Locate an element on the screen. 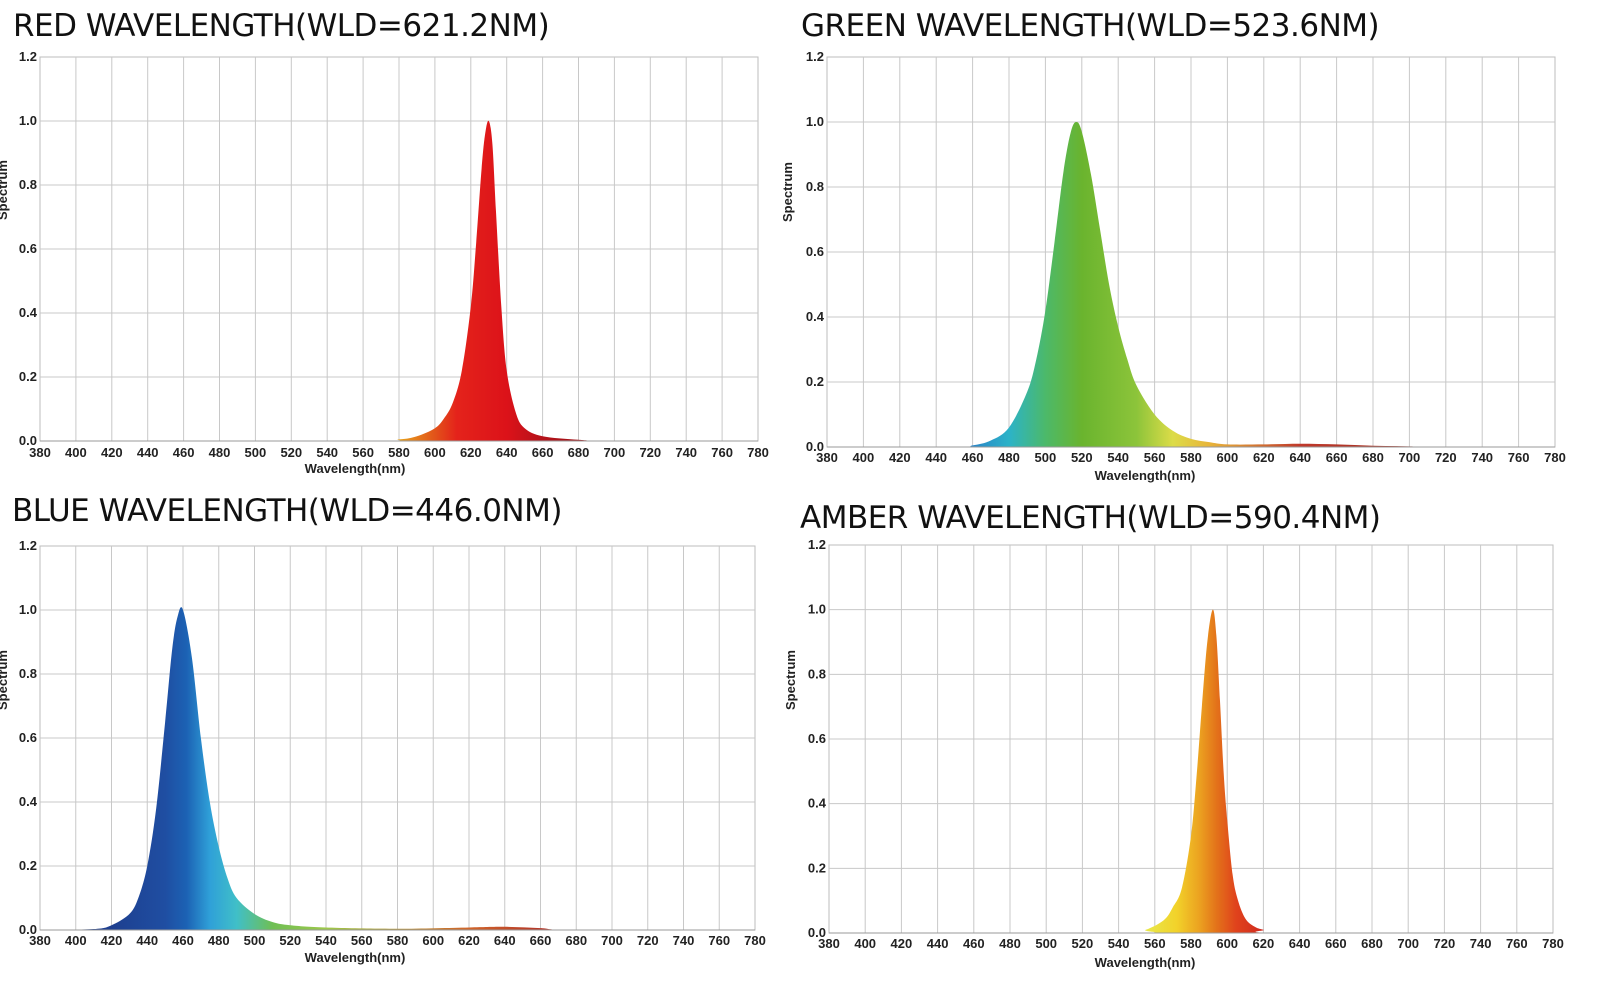 The width and height of the screenshot is (1600, 1000). chart-title-blue: BLUE WAVELENGTH(WLD=446.0NM) is located at coordinates (287, 511).